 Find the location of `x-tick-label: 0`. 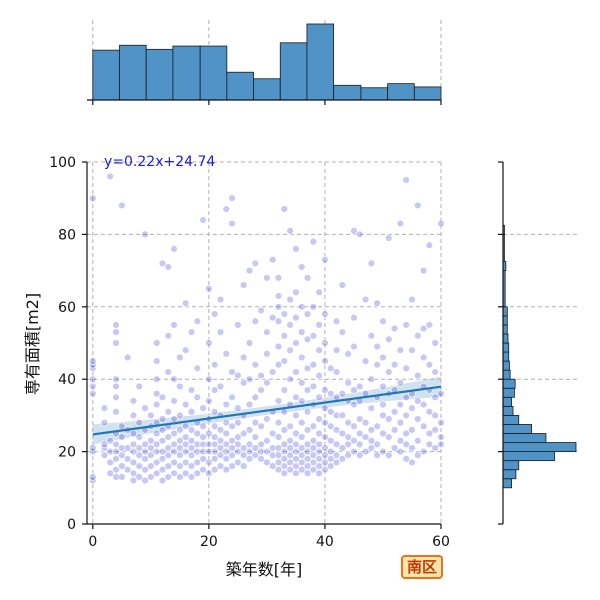

x-tick-label: 0 is located at coordinates (92, 542).